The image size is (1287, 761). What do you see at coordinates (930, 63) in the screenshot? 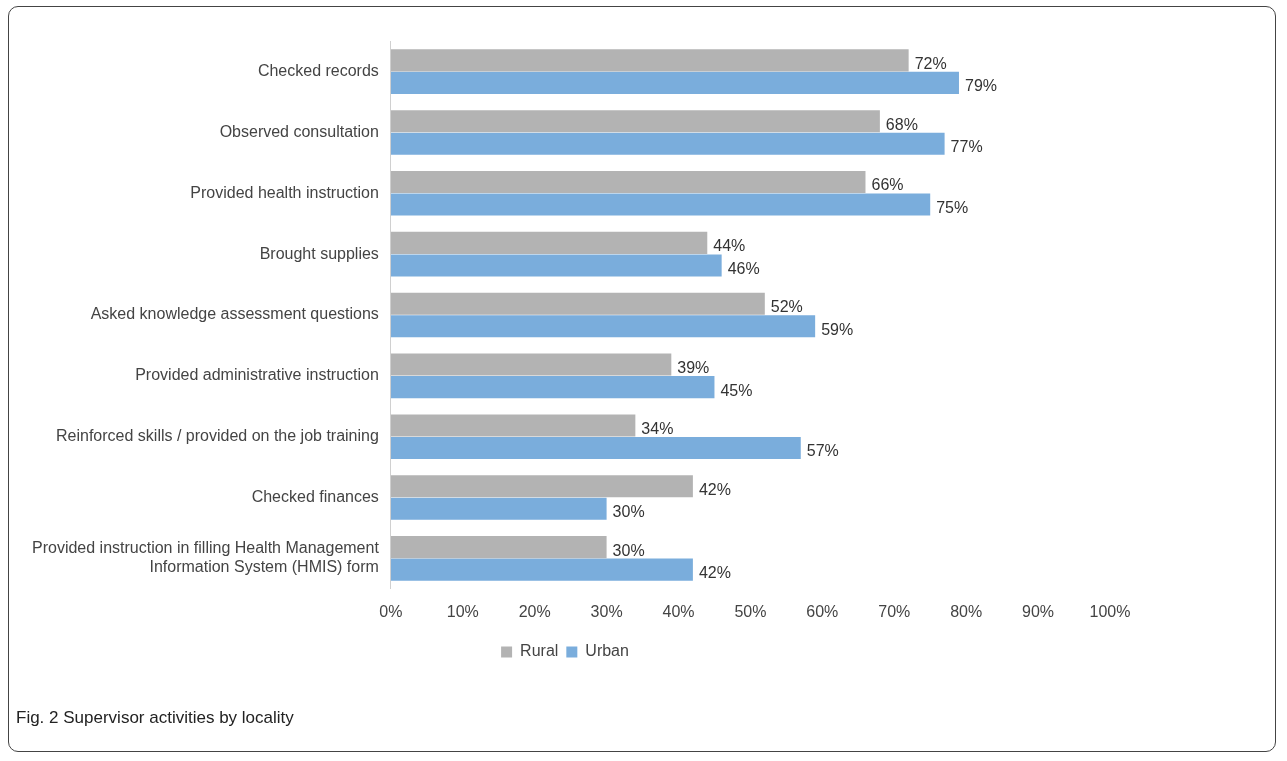
I see `data-label: 72%` at bounding box center [930, 63].